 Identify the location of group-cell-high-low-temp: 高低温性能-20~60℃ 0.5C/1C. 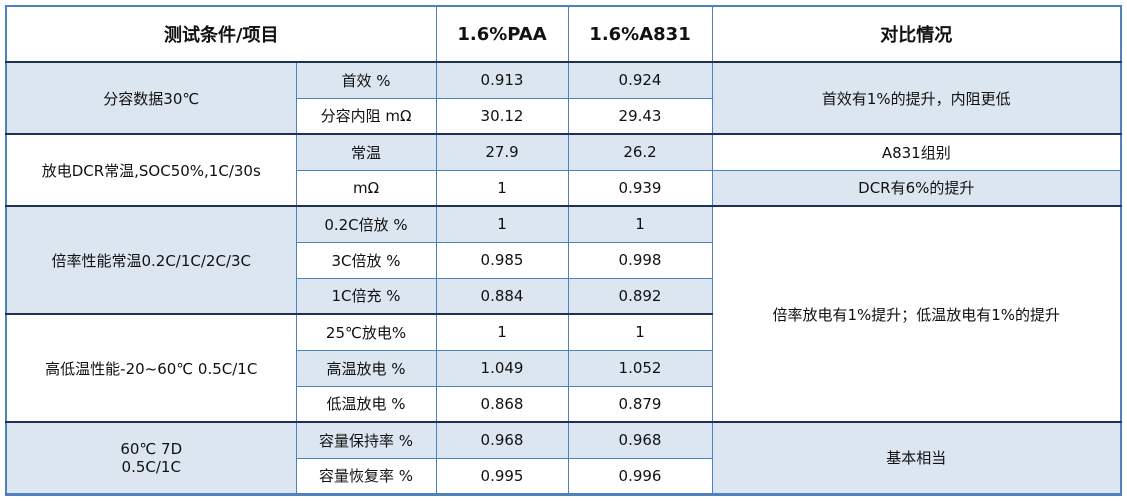
(151, 368).